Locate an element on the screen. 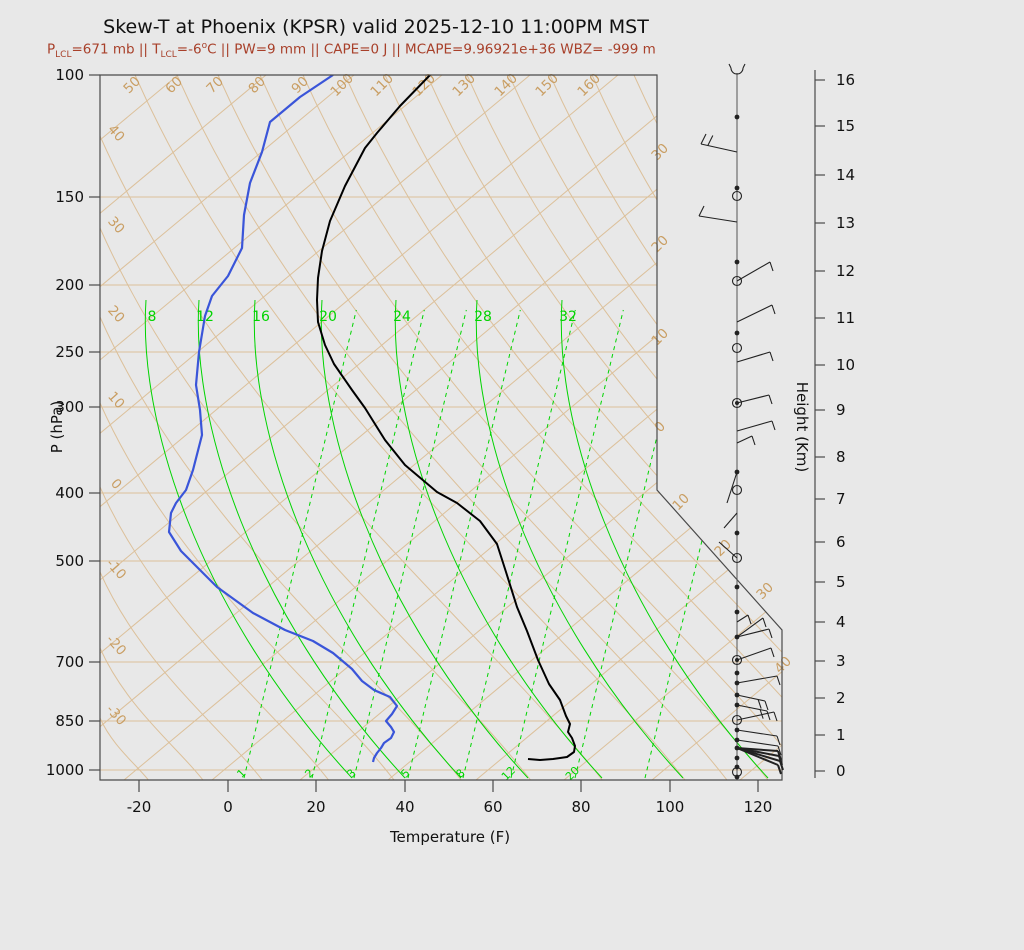  skew-line-label: -20 is located at coordinates (116, 645).